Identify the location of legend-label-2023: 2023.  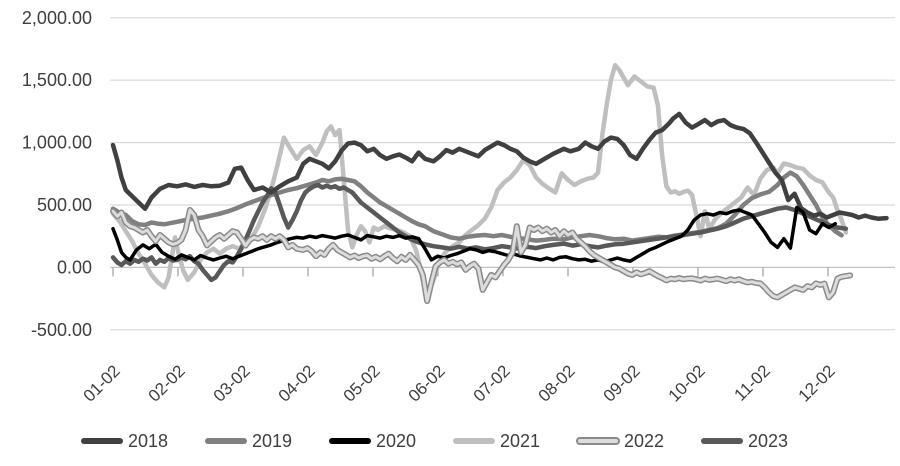
(768, 441).